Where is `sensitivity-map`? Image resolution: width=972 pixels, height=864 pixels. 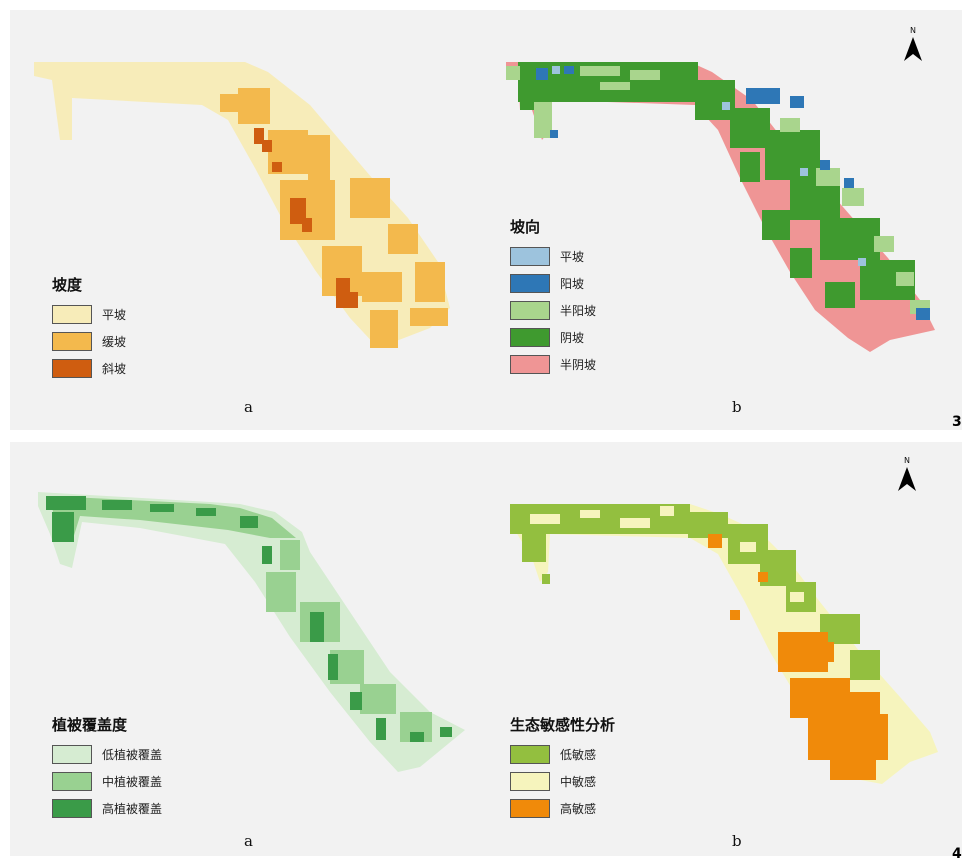 sensitivity-map is located at coordinates (724, 644).